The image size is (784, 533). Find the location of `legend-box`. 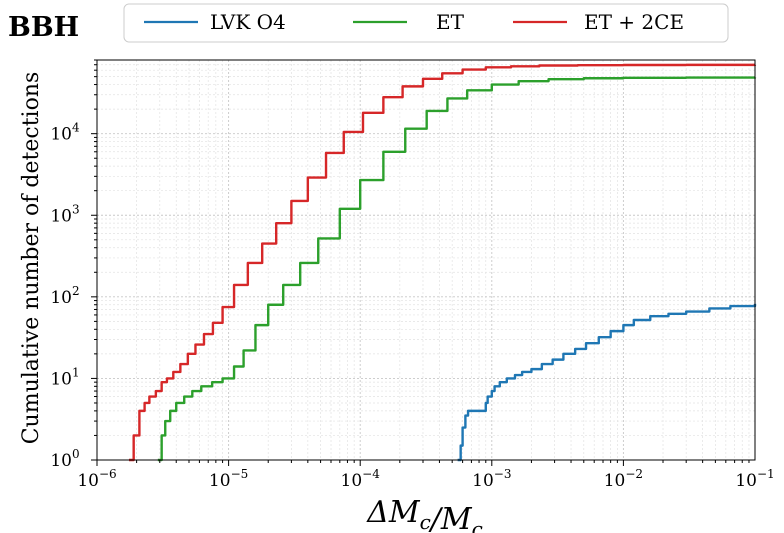

legend-box is located at coordinates (426, 23).